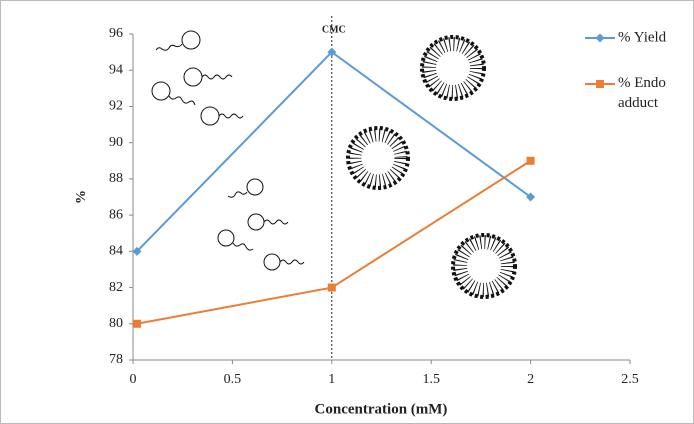  Describe the element at coordinates (642, 93) in the screenshot. I see `legend-label: % Endo adduct` at that location.